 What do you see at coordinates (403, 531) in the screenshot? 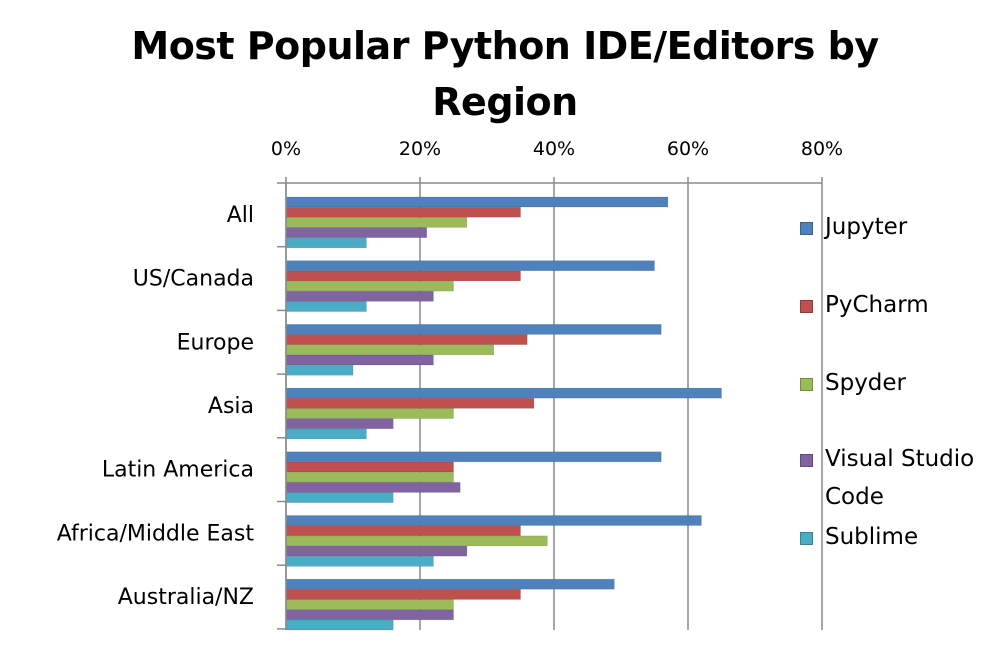
I see `bar-pycharm-africa-middle-east` at bounding box center [403, 531].